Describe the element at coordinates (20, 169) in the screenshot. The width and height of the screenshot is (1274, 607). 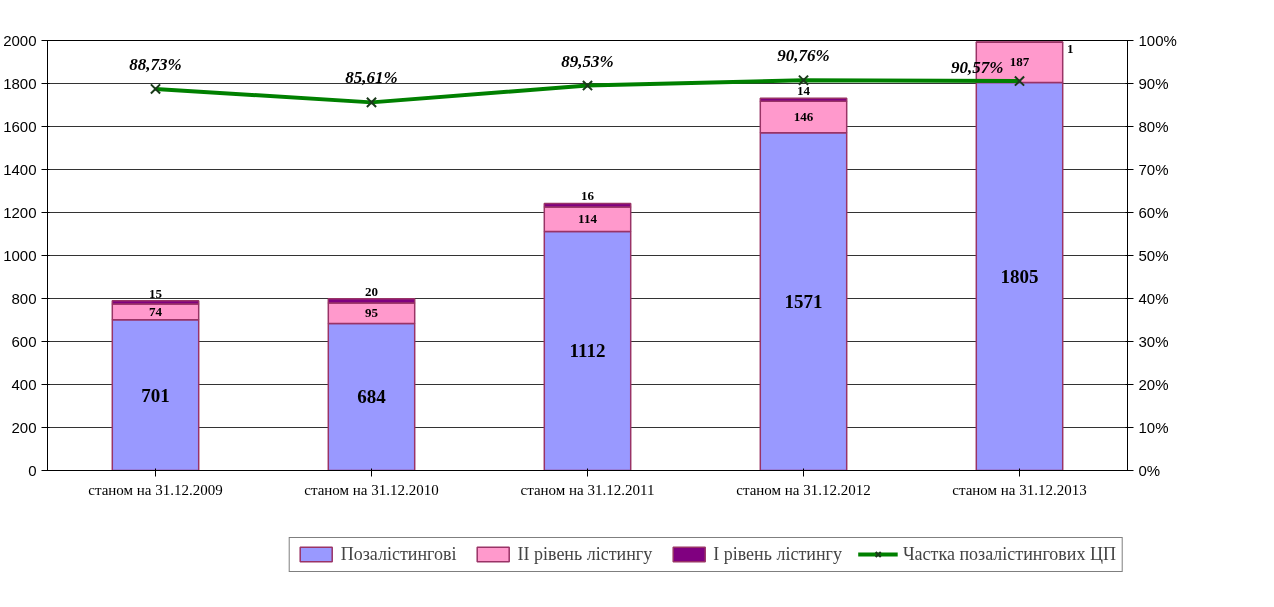
I see `y-tick-label: 1400` at that location.